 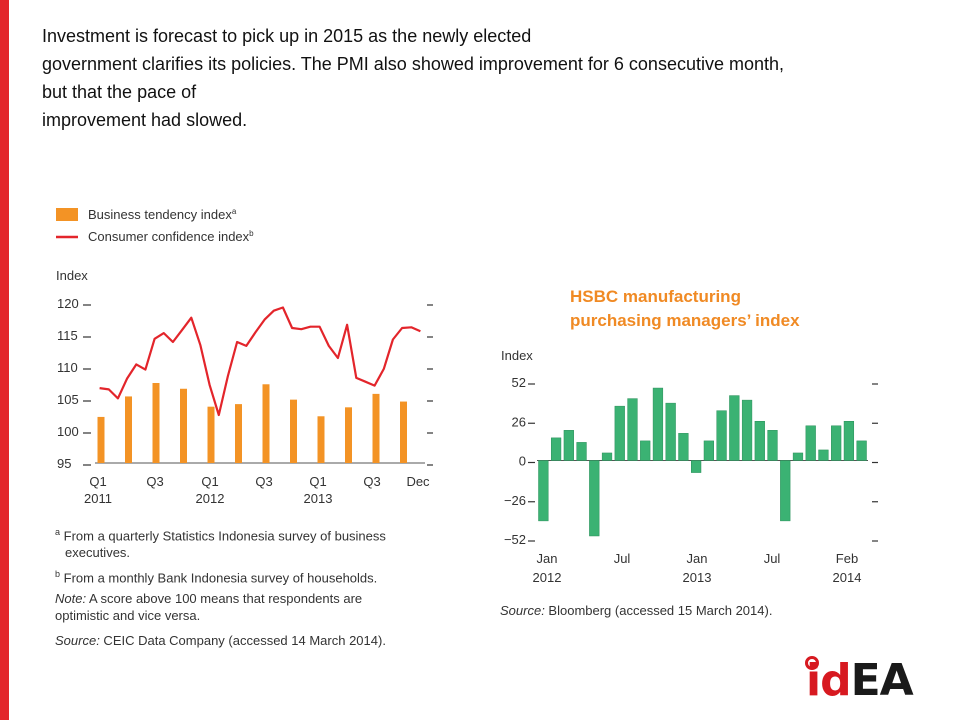 I want to click on left-y-tick-label: 110, so click(x=67, y=367).